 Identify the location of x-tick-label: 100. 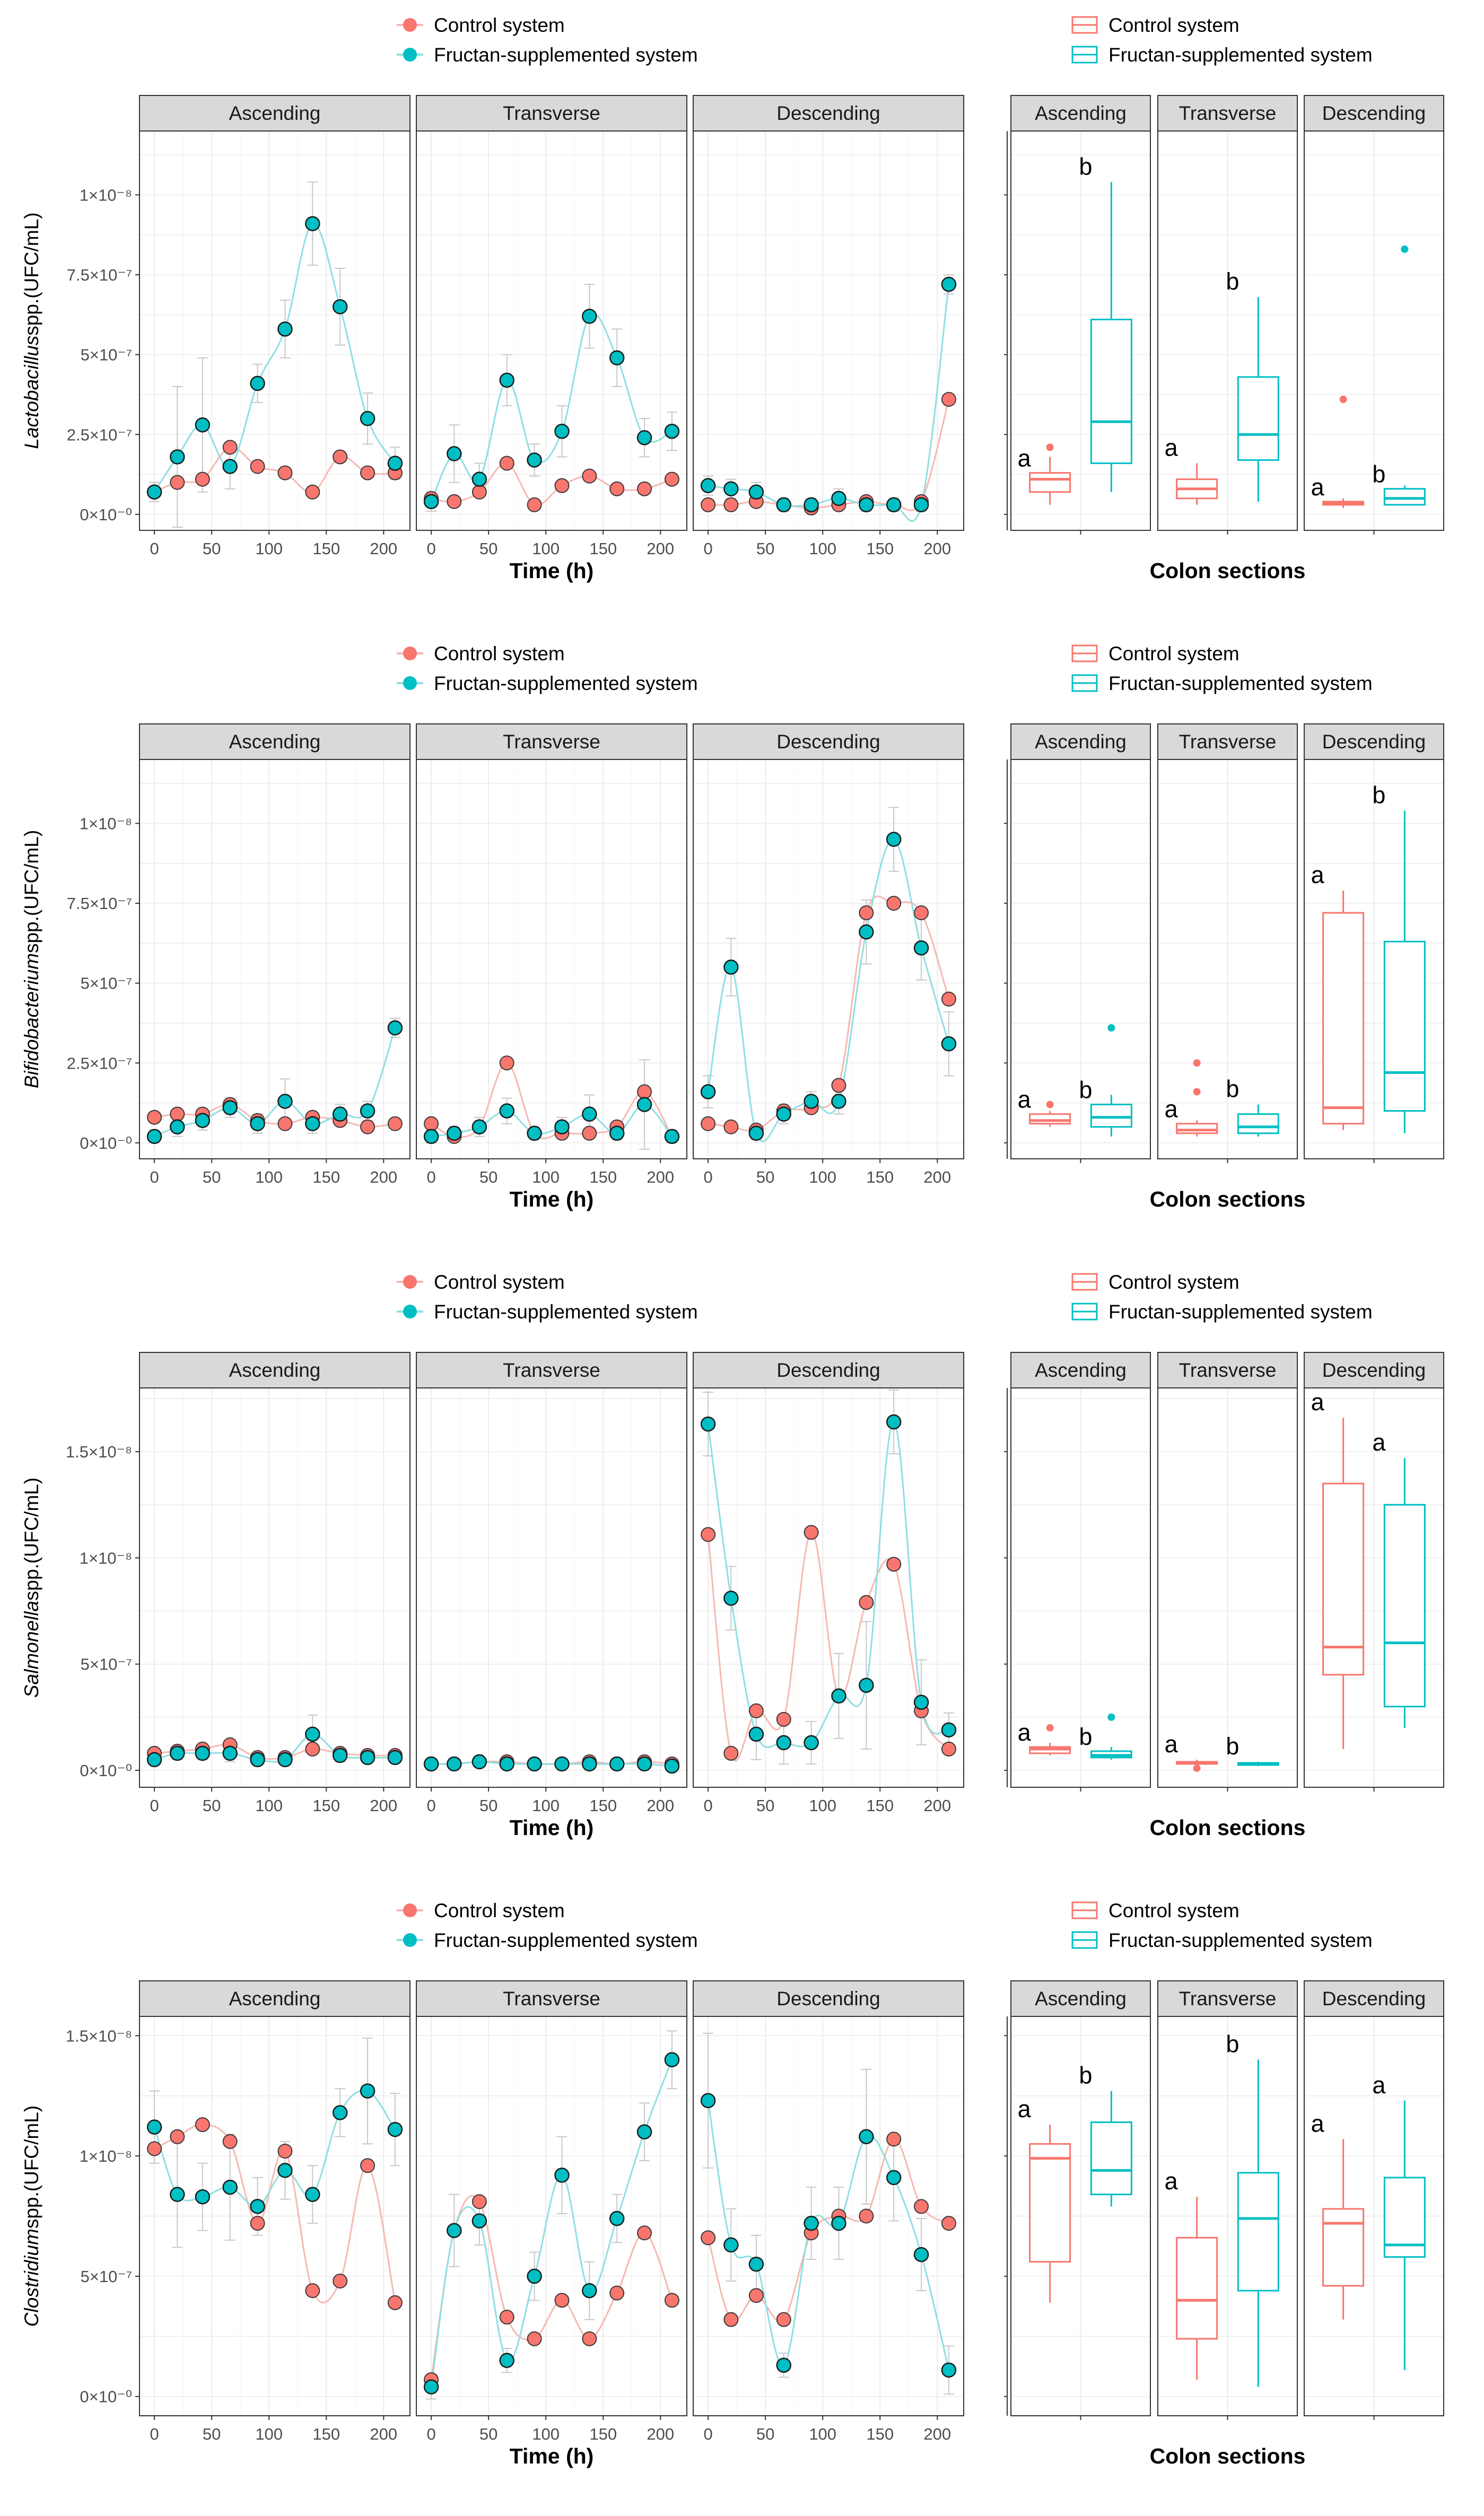
(822, 548).